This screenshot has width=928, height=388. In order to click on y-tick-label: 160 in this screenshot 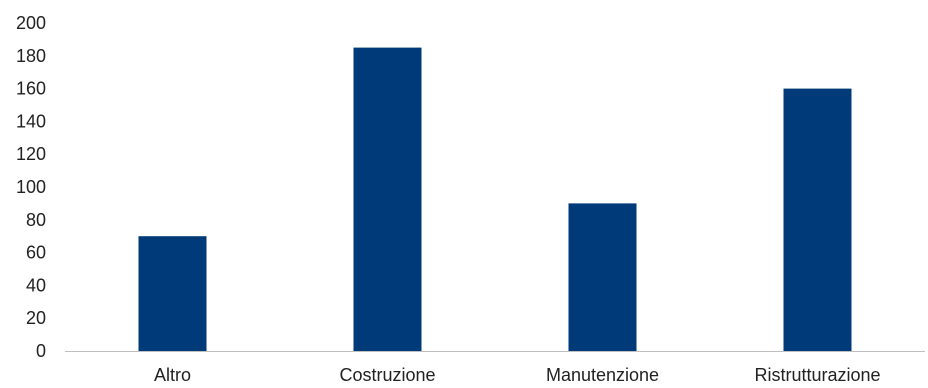, I will do `click(31, 89)`.